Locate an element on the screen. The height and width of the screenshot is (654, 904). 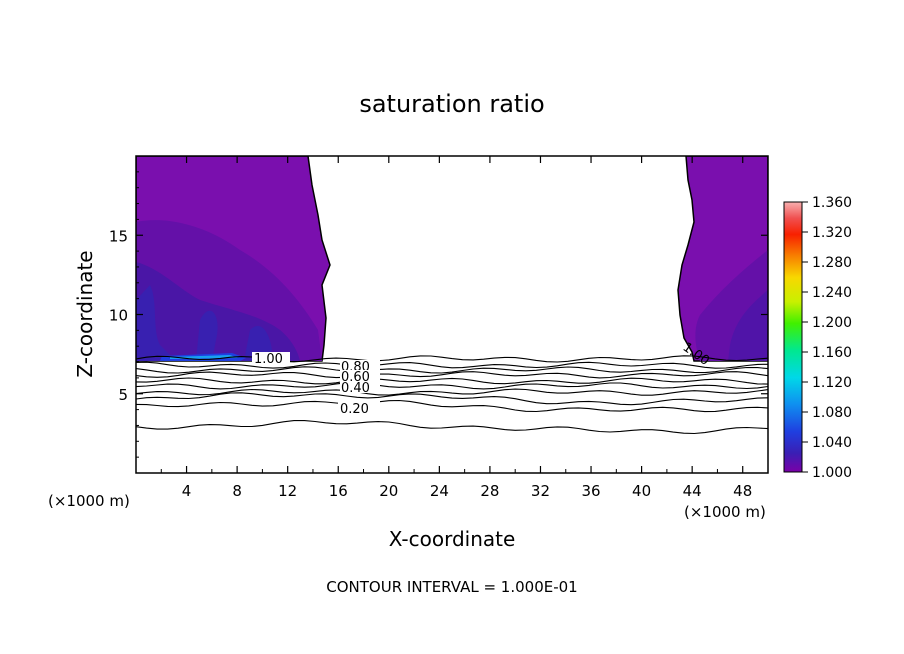
x-tick-label: 4 is located at coordinates (187, 491).